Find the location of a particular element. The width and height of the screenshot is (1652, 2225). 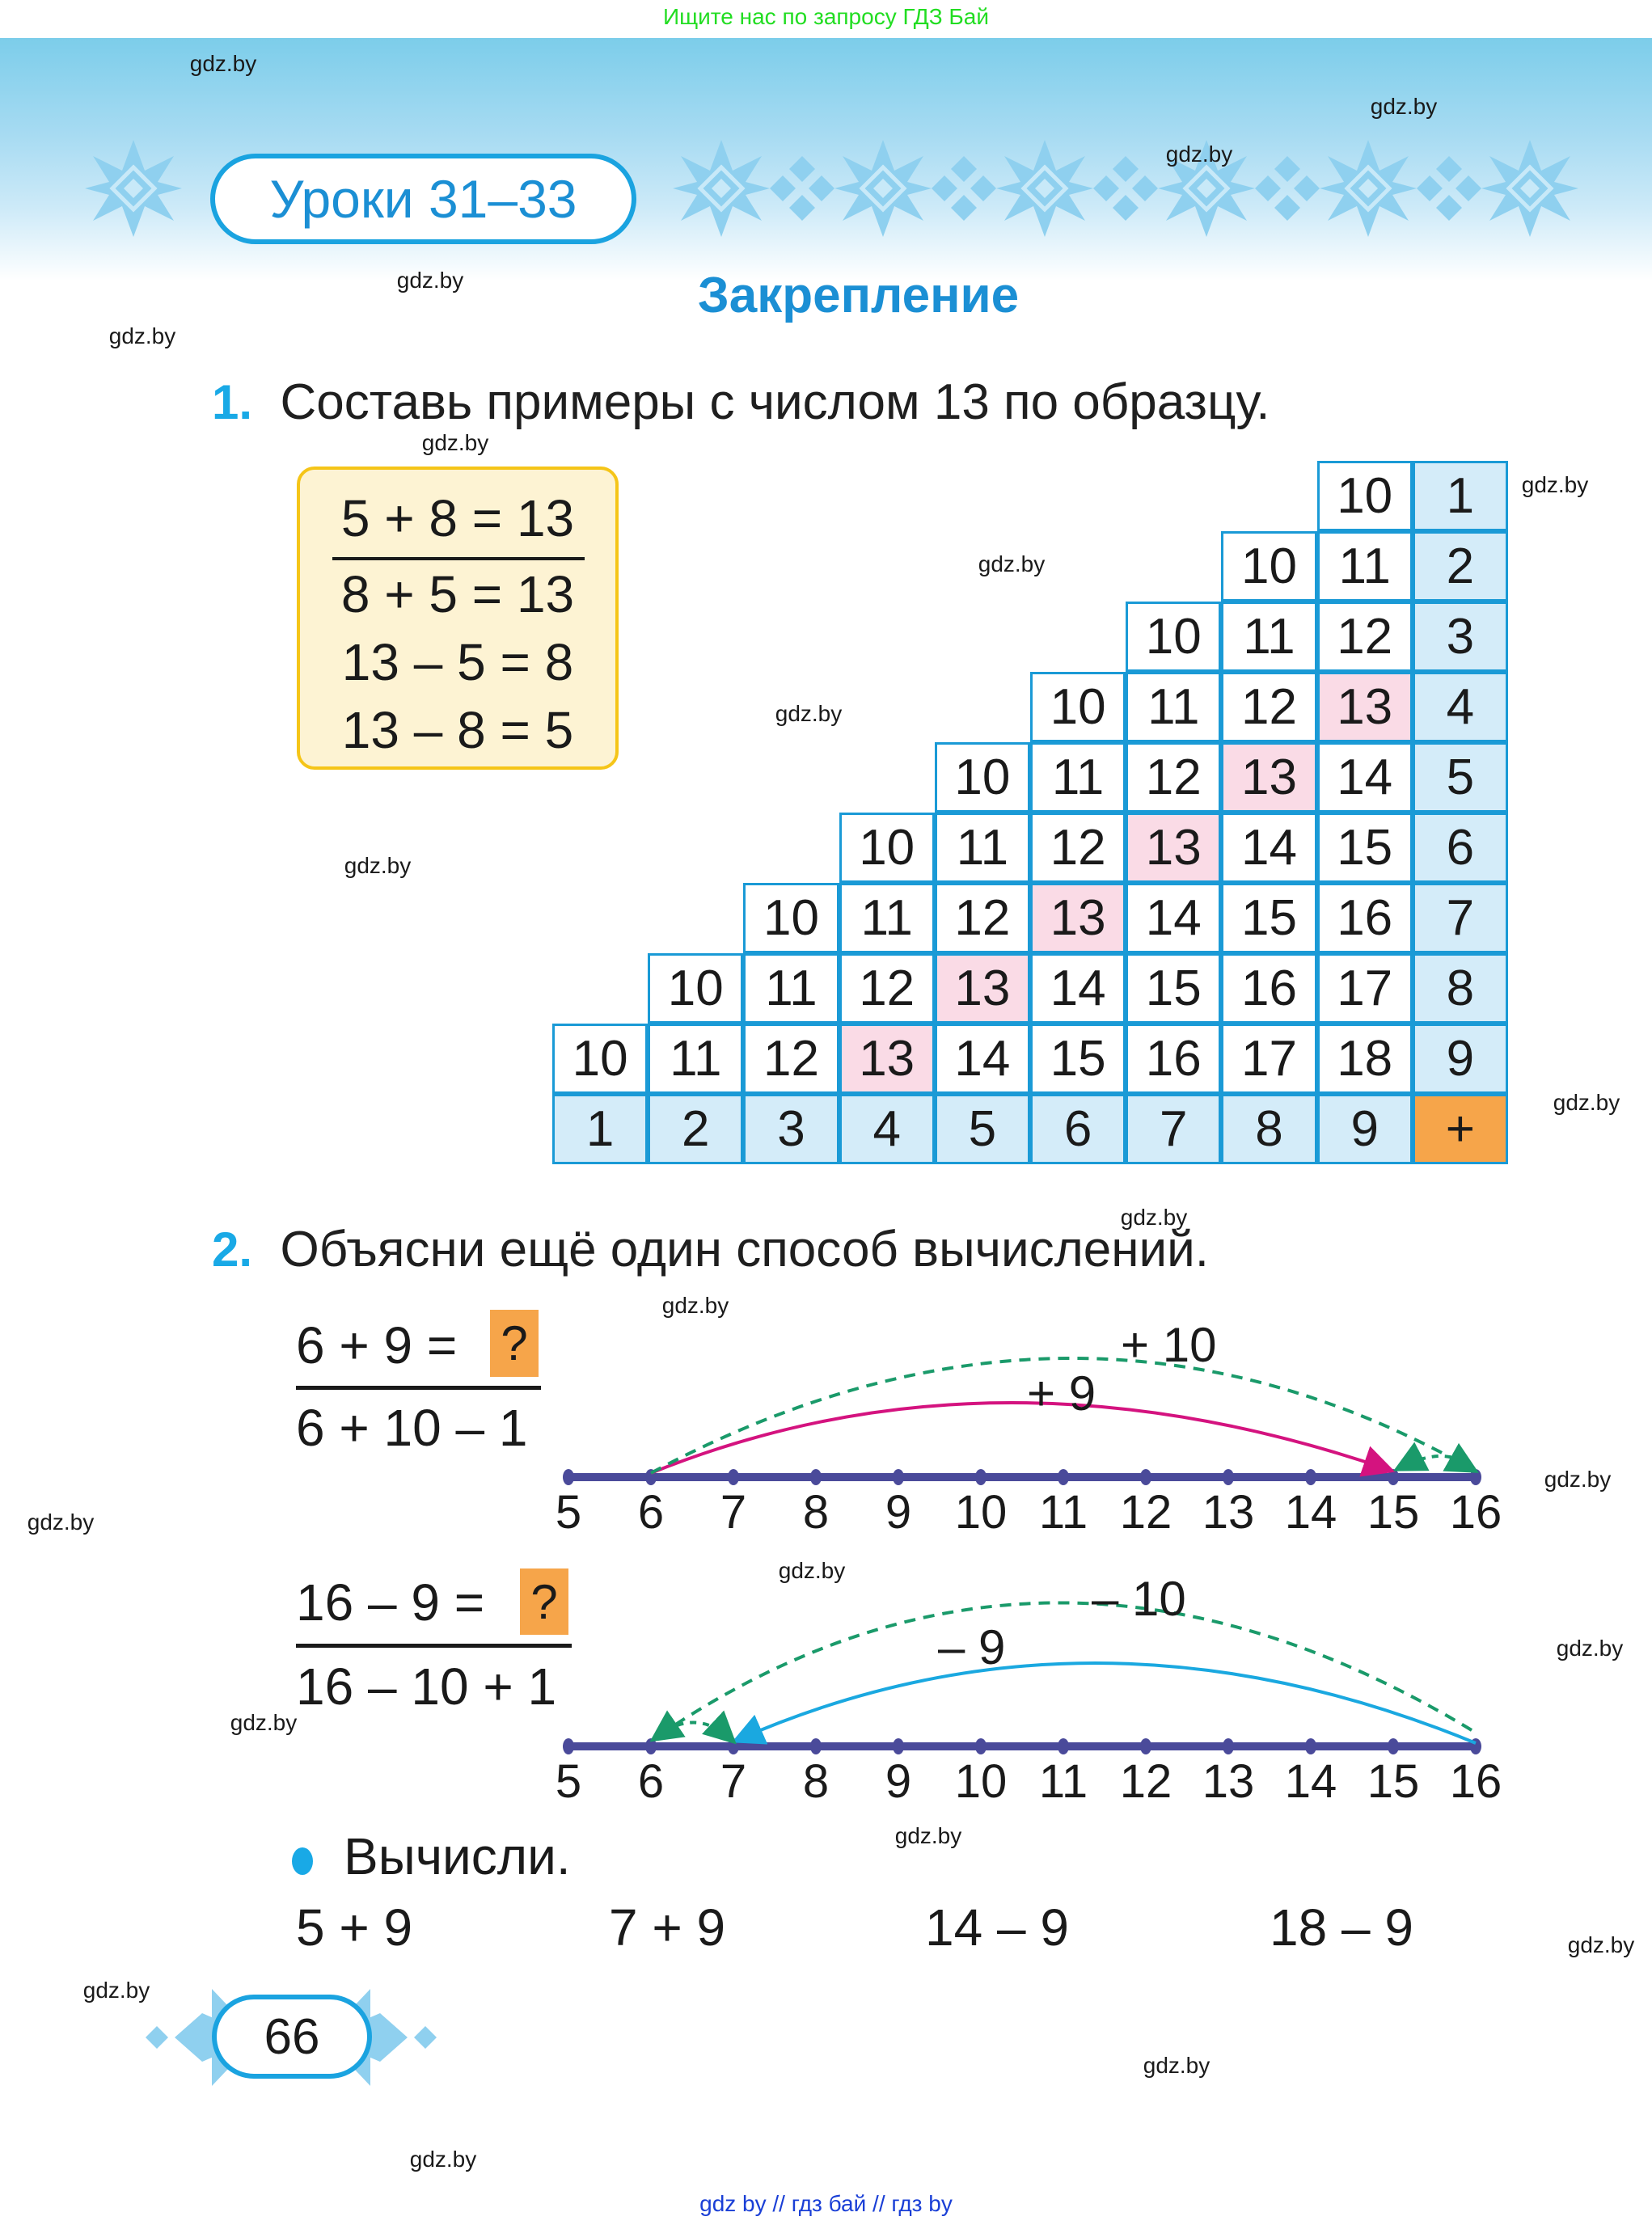

sum-cell: 17 is located at coordinates (1269, 1059).